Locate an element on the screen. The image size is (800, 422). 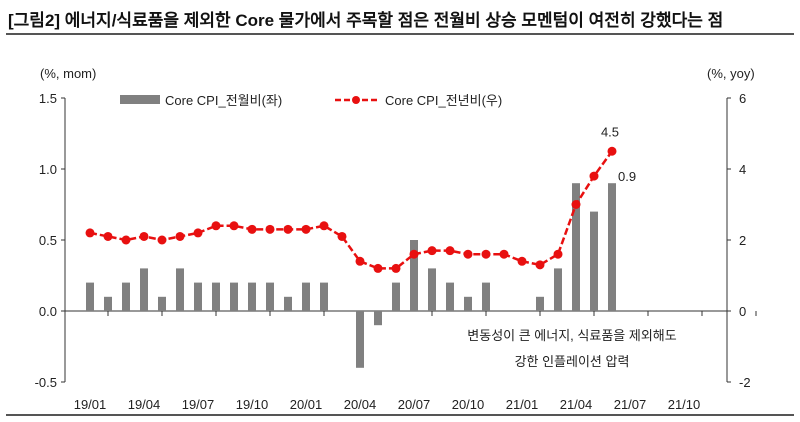
left-tick-label: 1.5 is located at coordinates (48, 98).